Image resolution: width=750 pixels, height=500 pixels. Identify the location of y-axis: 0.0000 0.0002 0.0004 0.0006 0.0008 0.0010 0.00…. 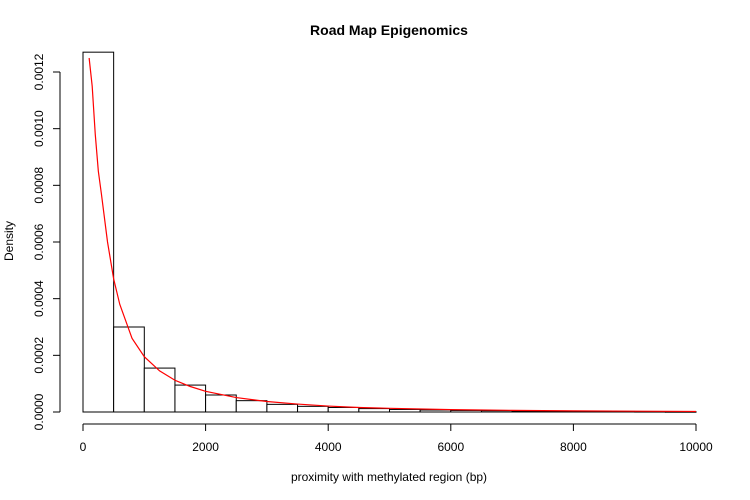
(46, 241).